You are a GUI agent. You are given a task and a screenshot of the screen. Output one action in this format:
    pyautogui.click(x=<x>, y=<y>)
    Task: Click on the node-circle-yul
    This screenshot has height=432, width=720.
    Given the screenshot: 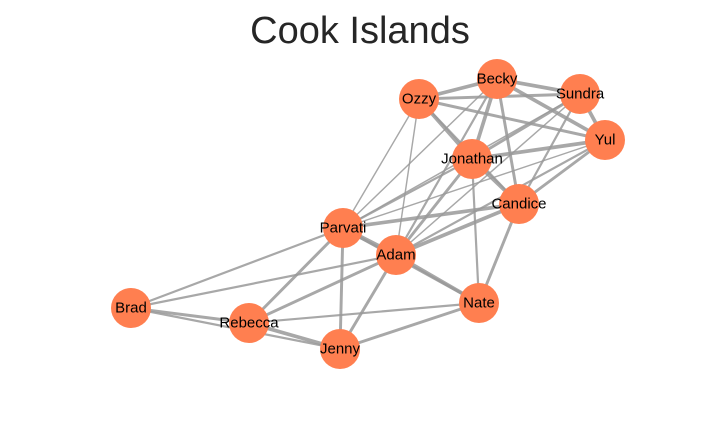 What is the action you would take?
    pyautogui.click(x=605, y=140)
    